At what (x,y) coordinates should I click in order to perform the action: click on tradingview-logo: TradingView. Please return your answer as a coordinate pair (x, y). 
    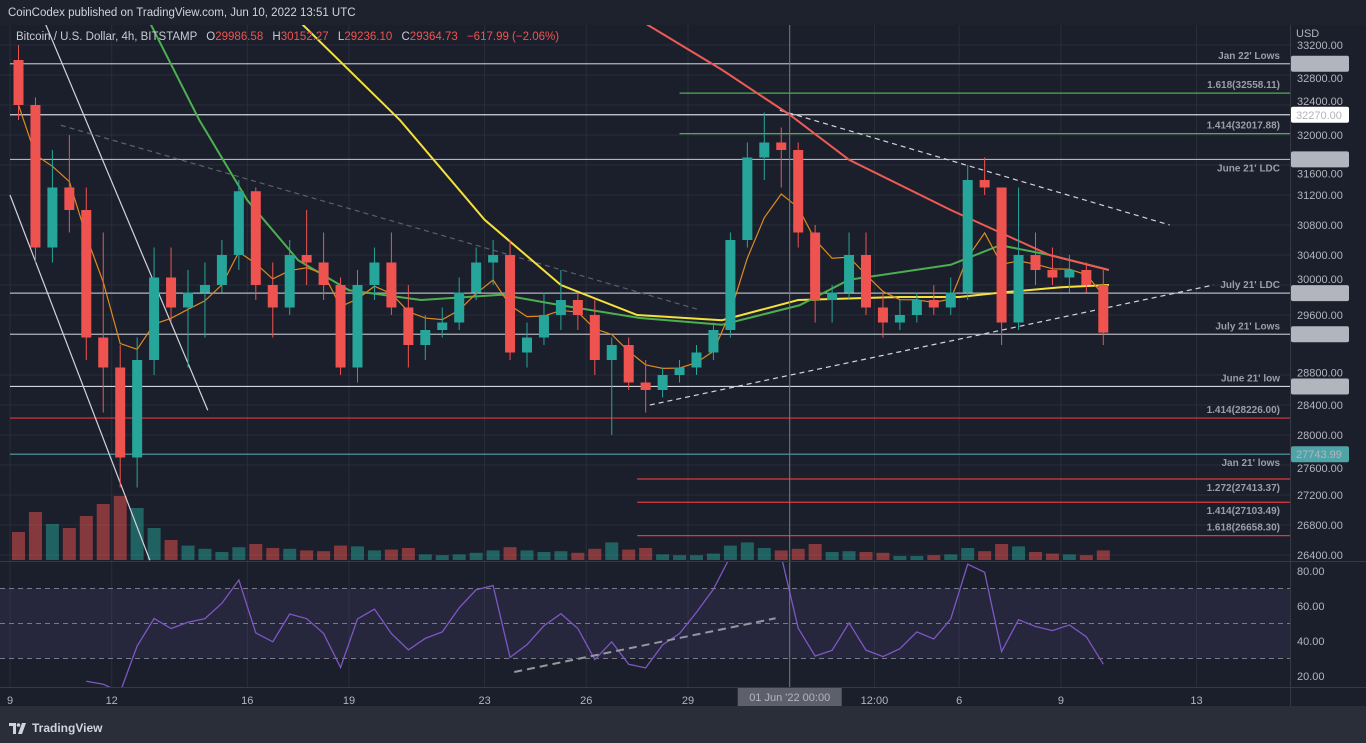
    Looking at the image, I should click on (55, 728).